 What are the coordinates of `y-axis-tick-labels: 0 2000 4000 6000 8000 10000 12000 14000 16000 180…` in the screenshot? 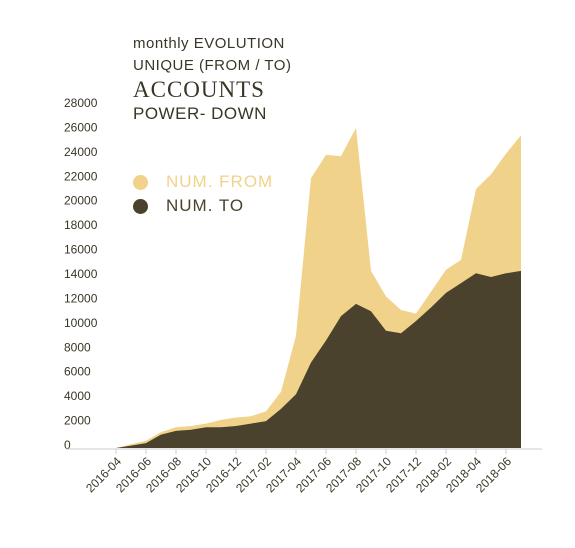 It's located at (81, 274).